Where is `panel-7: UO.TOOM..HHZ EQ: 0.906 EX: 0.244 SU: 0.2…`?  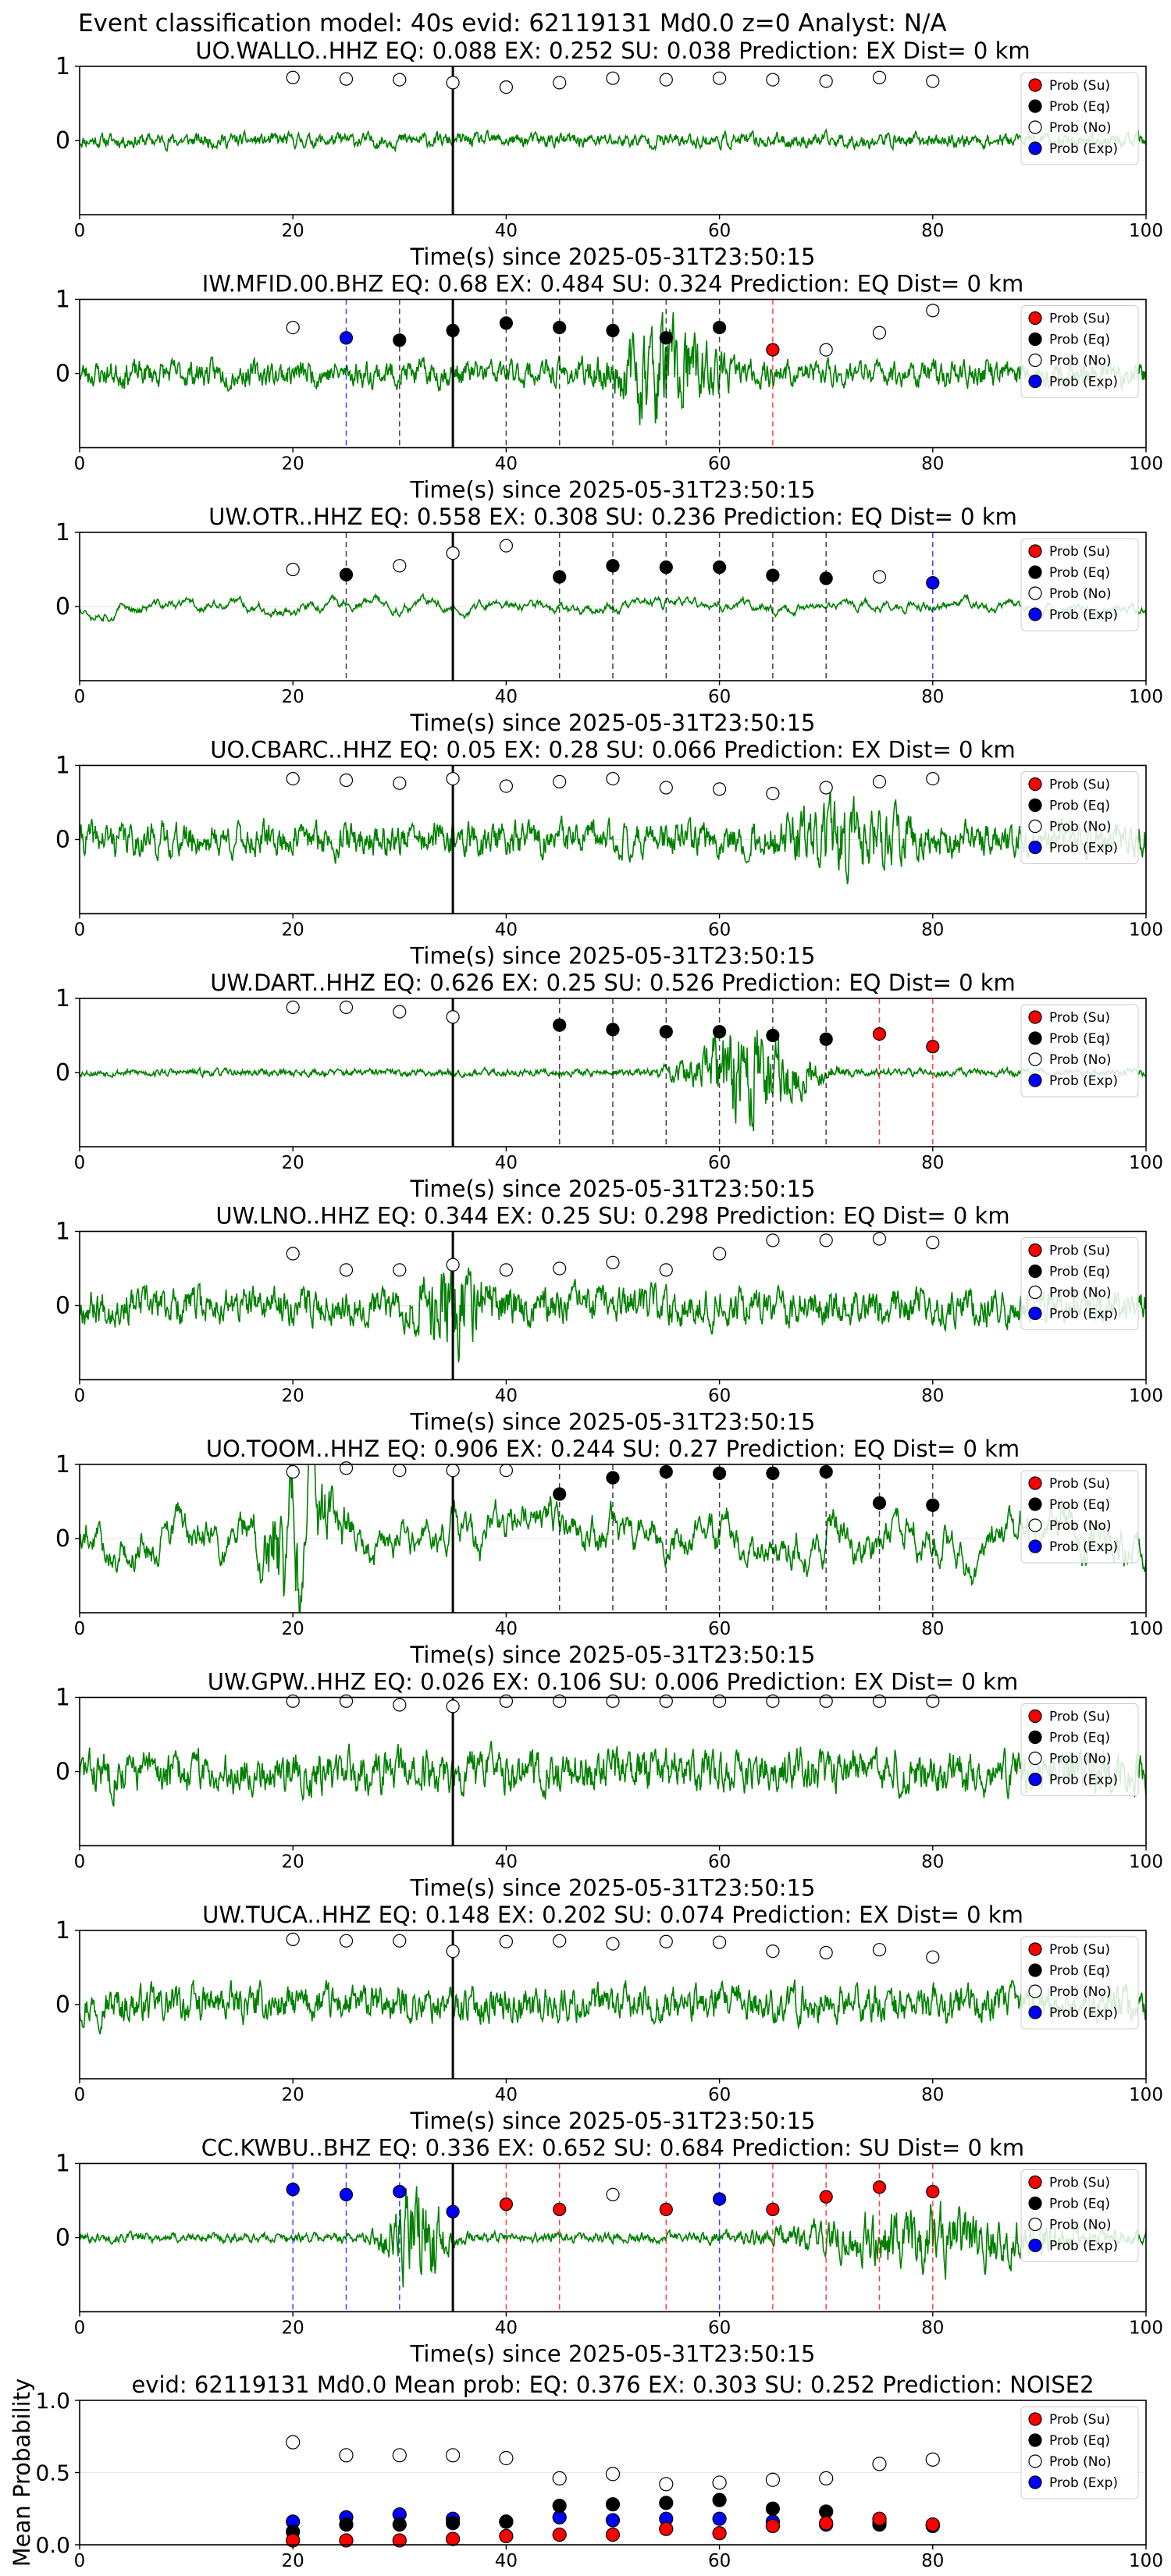 panel-7: UO.TOOM..HHZ EQ: 0.906 EX: 0.244 SU: 0.2… is located at coordinates (609, 1552).